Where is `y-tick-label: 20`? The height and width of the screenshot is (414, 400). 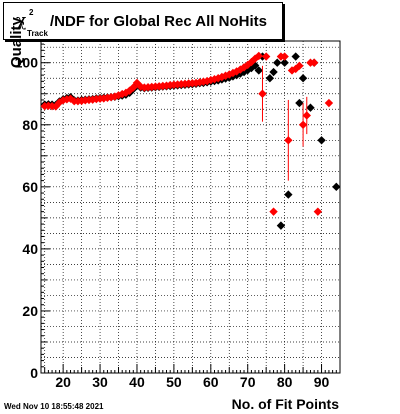
y-tick-label: 20 is located at coordinates (30, 311).